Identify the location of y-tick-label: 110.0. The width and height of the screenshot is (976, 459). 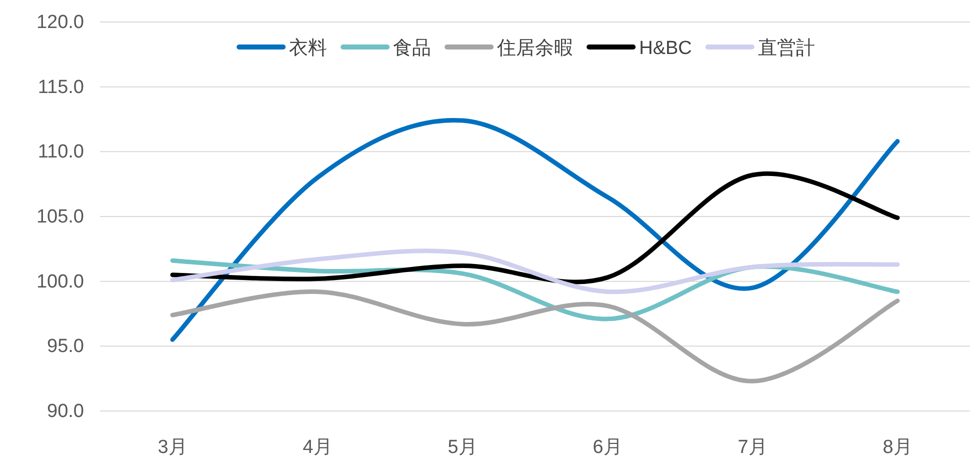
(61, 152).